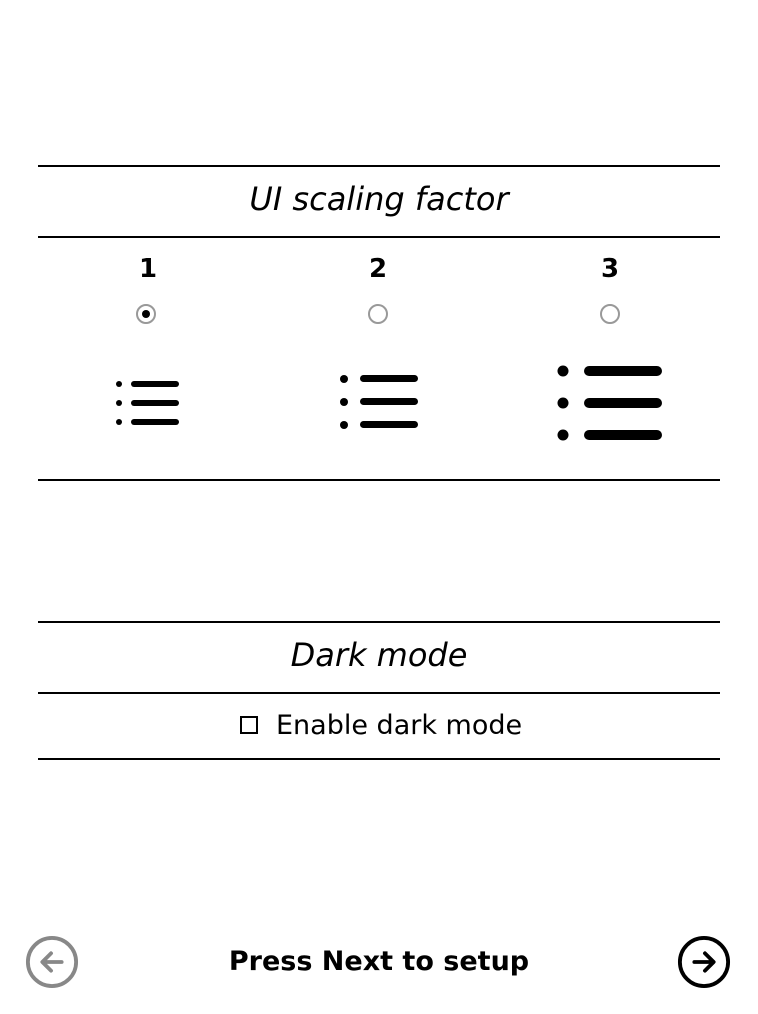 Image resolution: width=758 pixels, height=1014 pixels. What do you see at coordinates (379, 237) in the screenshot?
I see `divider-scaling-header` at bounding box center [379, 237].